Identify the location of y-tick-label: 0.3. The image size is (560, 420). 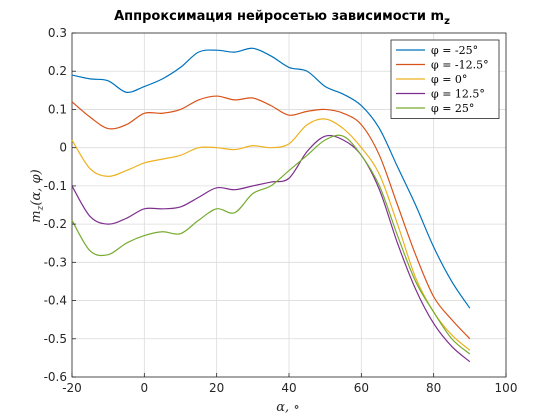
(57, 33).